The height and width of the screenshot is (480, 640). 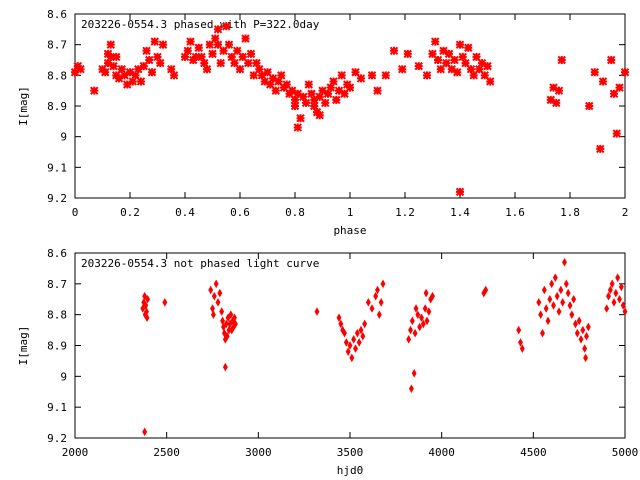 I want to click on y-tick-label: 9.2, so click(x=57, y=438).